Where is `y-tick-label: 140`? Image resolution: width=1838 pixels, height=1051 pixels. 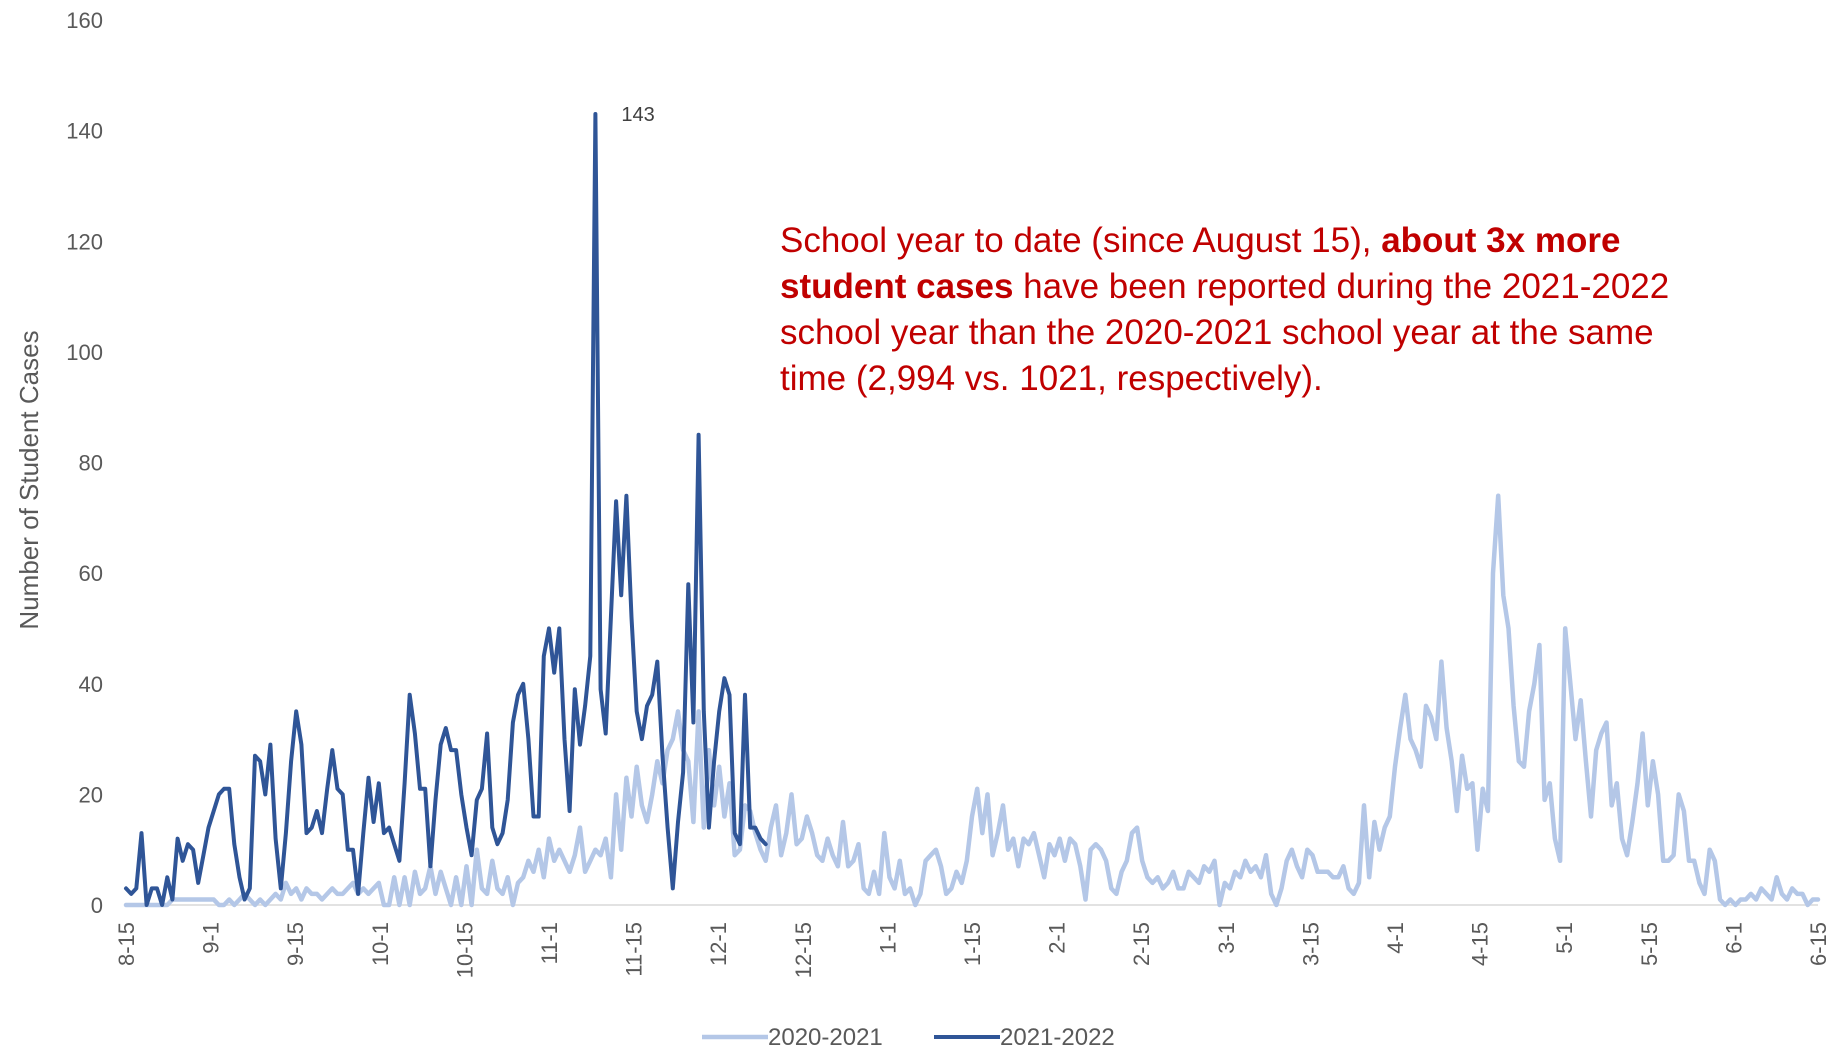 y-tick-label: 140 is located at coordinates (84, 131).